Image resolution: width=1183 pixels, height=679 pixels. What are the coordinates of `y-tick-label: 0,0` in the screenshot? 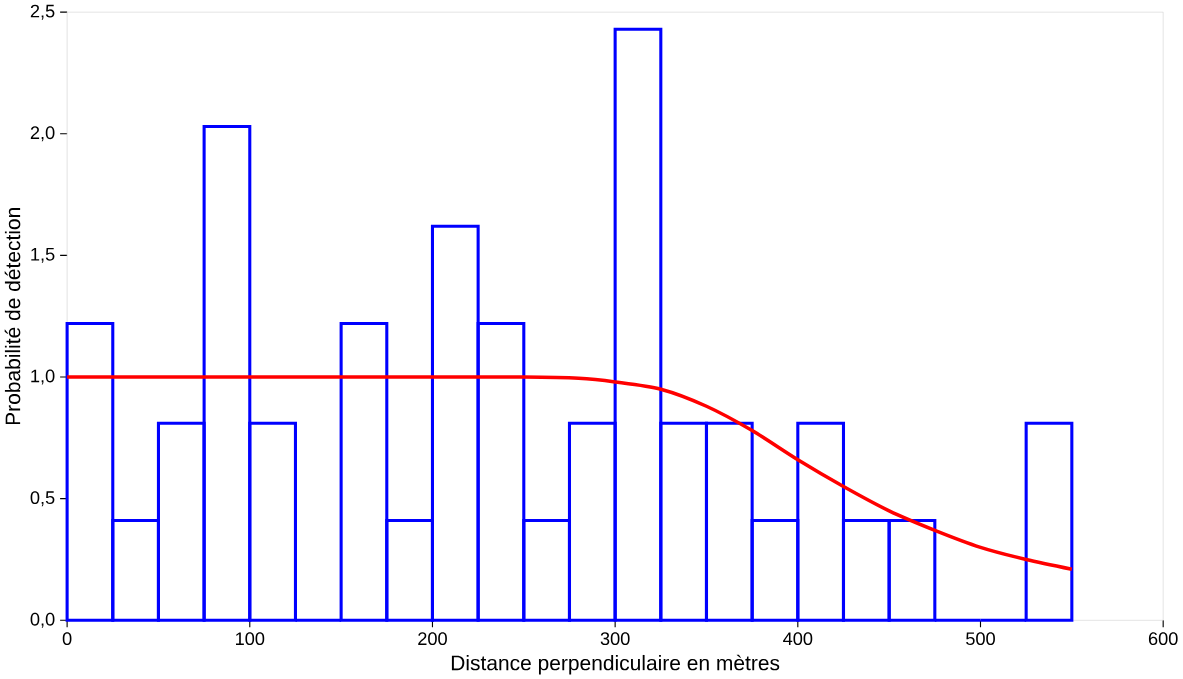 It's located at (42, 620).